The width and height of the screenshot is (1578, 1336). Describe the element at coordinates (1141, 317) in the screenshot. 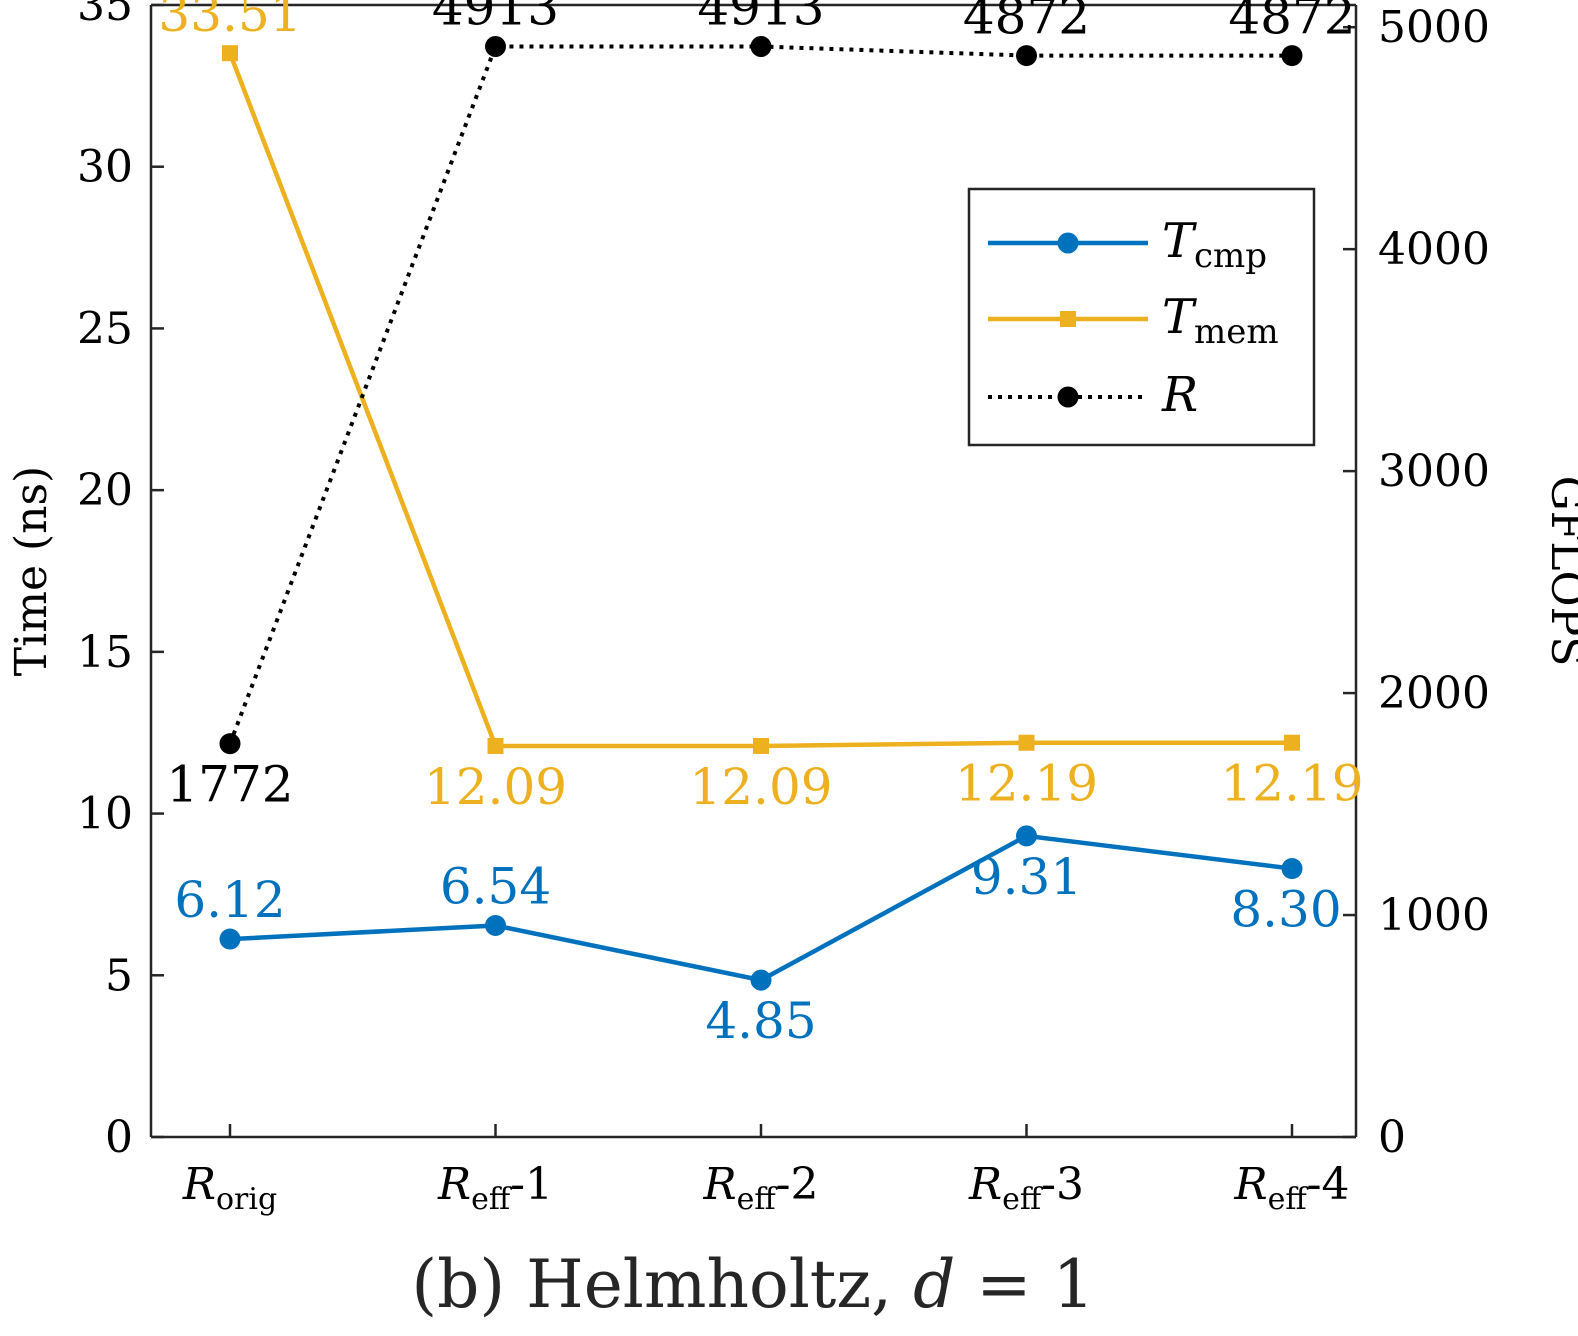

I see `legend: Tcmp Tmem R` at that location.